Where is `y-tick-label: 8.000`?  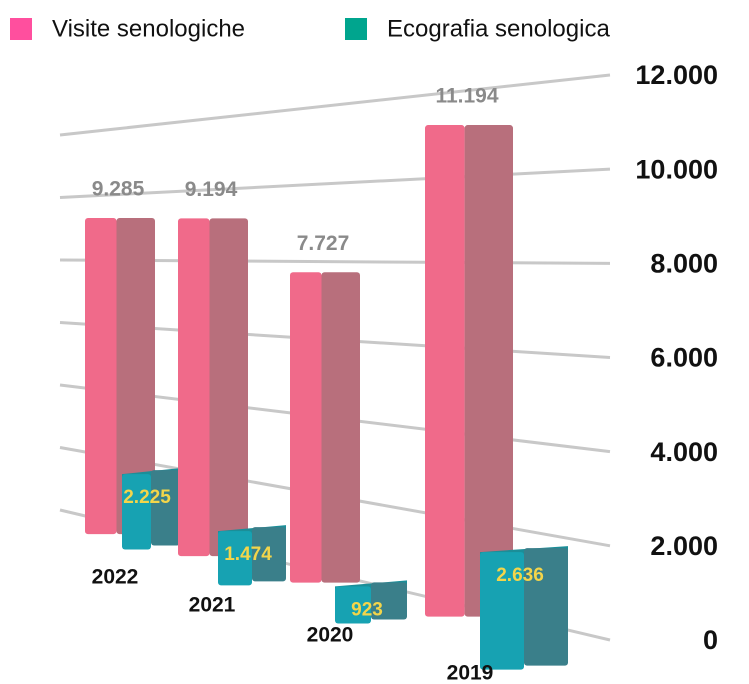 y-tick-label: 8.000 is located at coordinates (684, 263).